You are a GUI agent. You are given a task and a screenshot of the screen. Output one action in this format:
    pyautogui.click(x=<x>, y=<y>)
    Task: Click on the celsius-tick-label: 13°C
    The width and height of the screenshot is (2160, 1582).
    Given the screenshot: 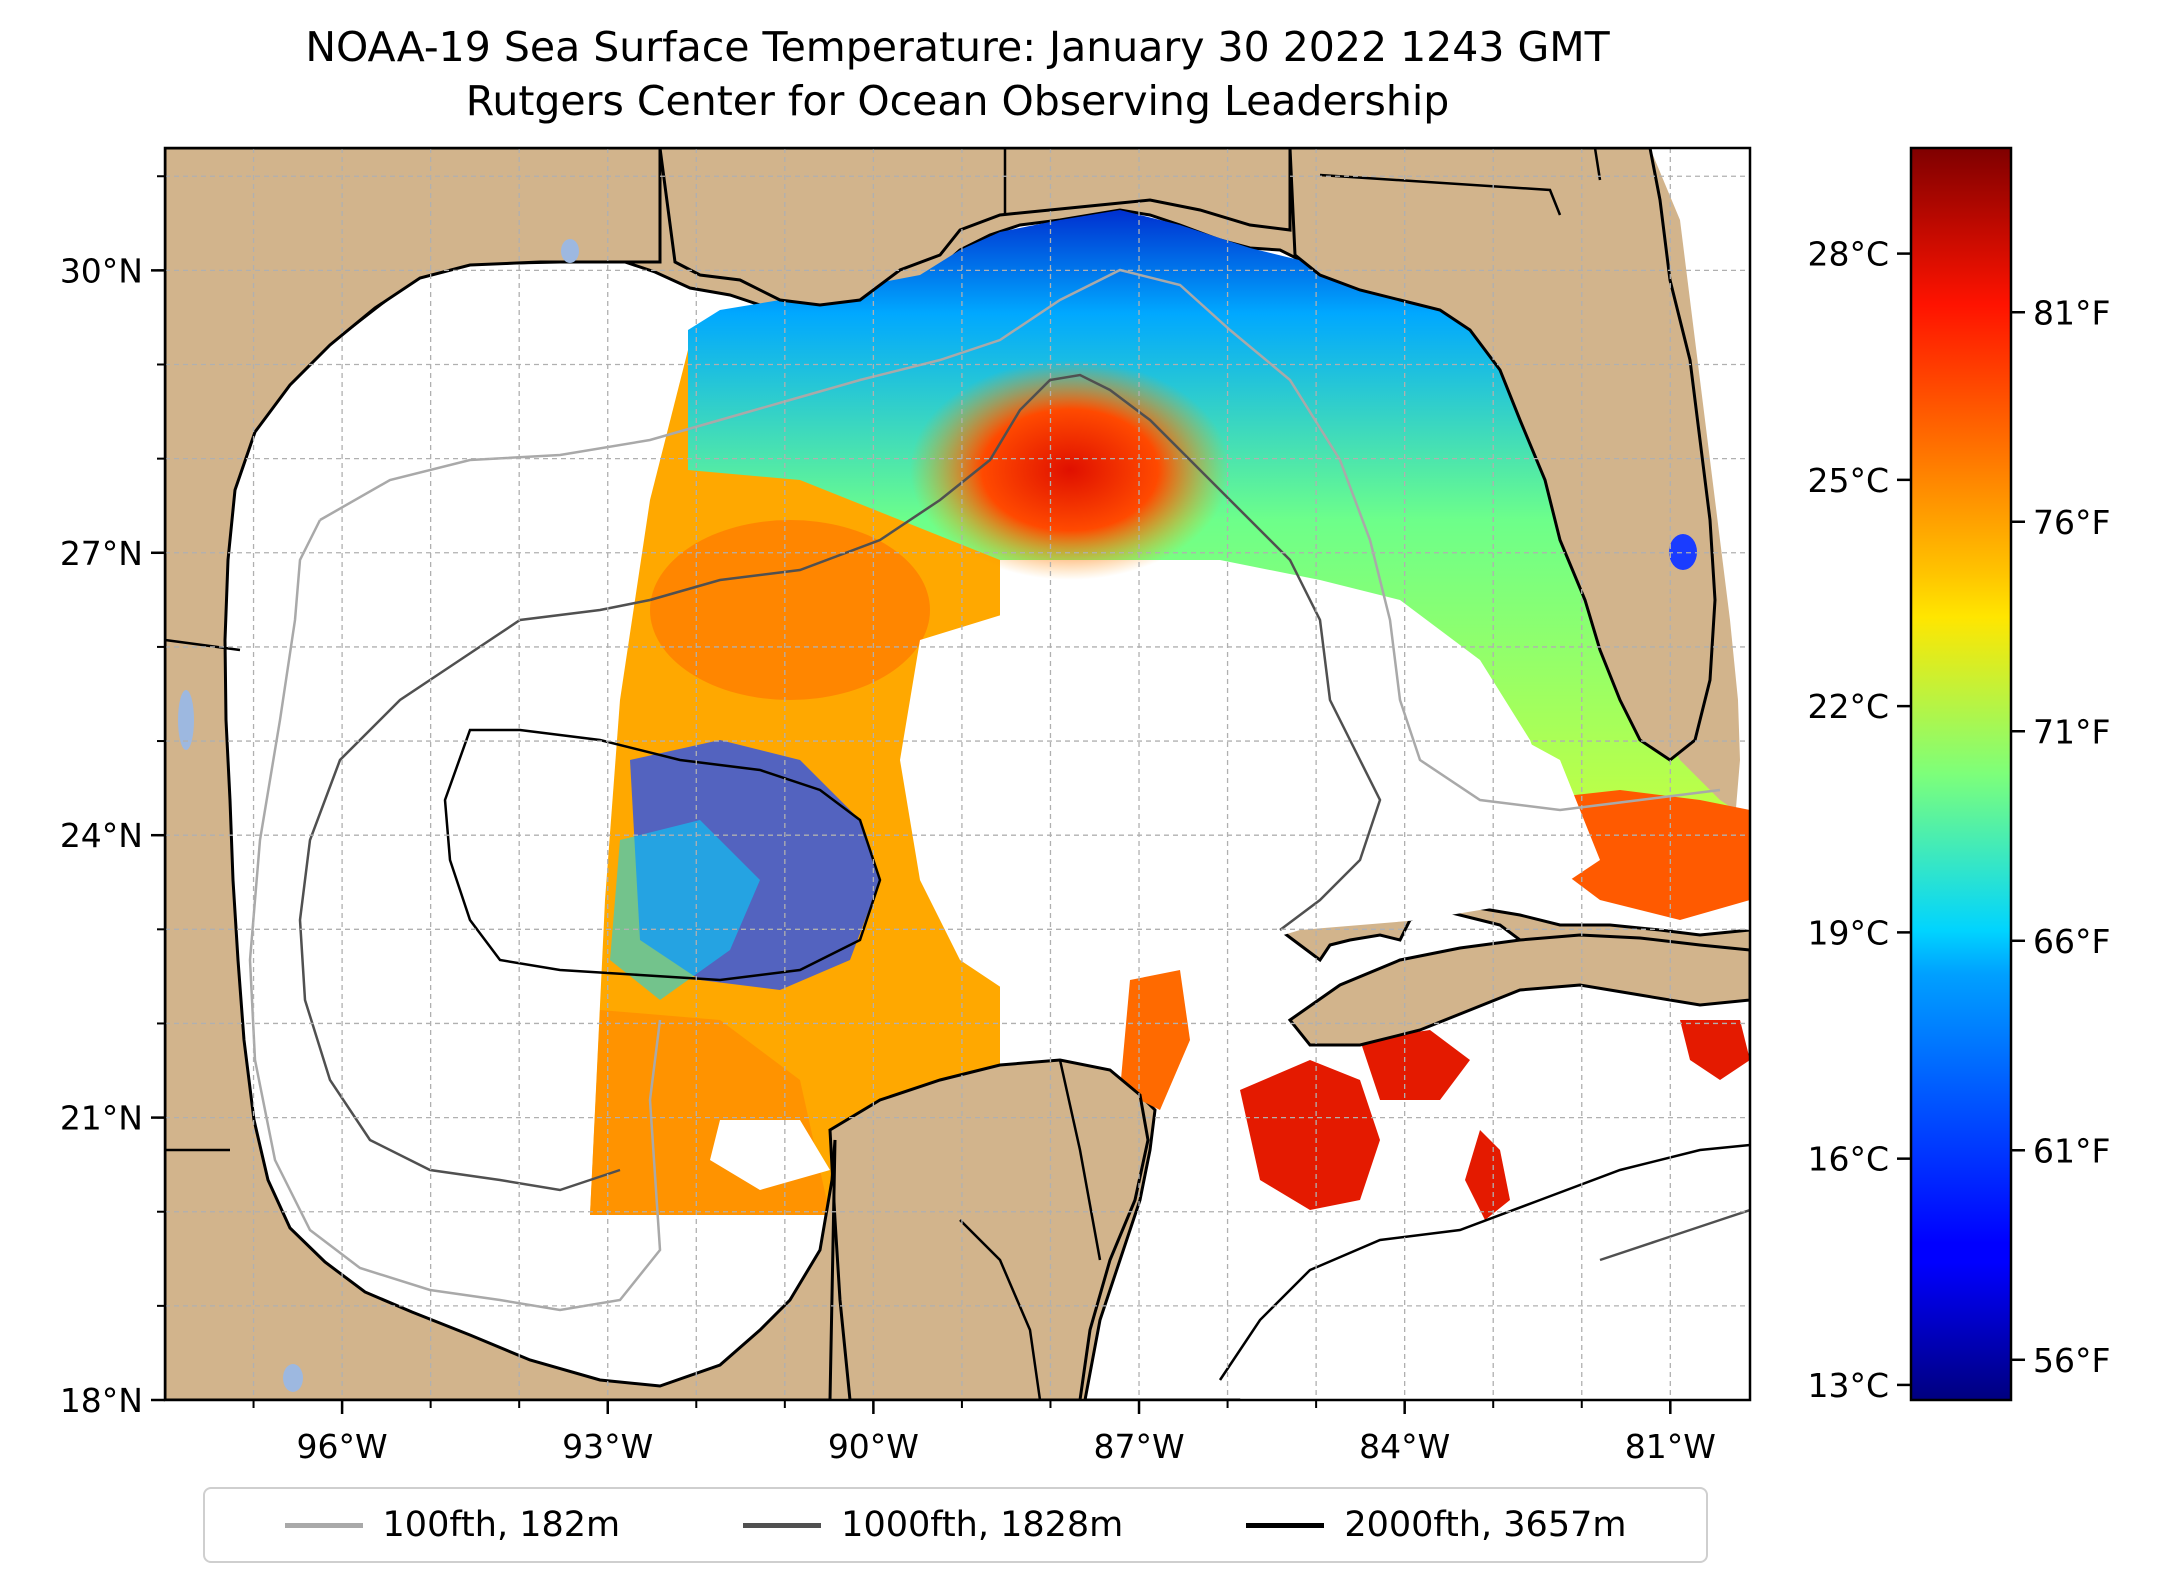 What is the action you would take?
    pyautogui.click(x=1848, y=1385)
    